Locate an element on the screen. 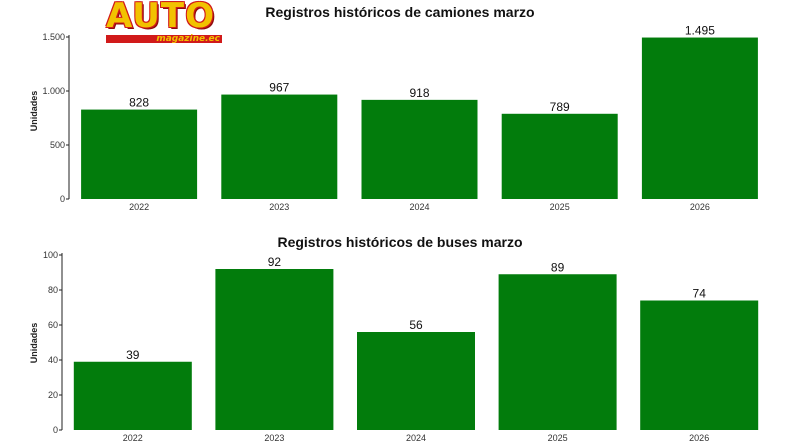 The image size is (800, 445). data-label: 967 is located at coordinates (279, 88).